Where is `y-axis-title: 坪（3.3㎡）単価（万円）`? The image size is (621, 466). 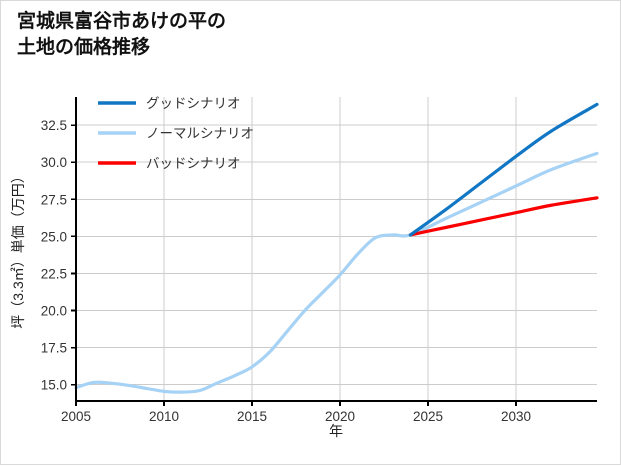 y-axis-title: 坪（3.3㎡）単価（万円） is located at coordinates (18, 248).